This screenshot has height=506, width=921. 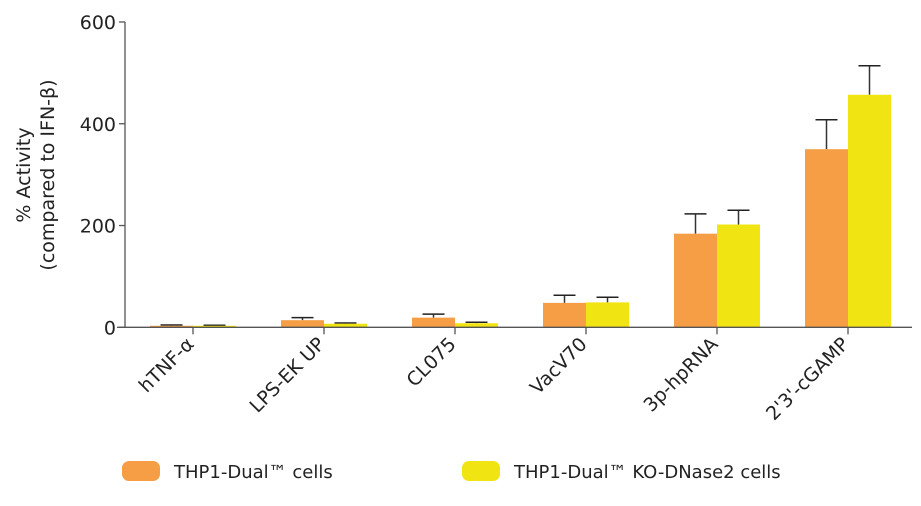 What do you see at coordinates (288, 375) in the screenshot?
I see `x-tick-label: LPS-EK UP` at bounding box center [288, 375].